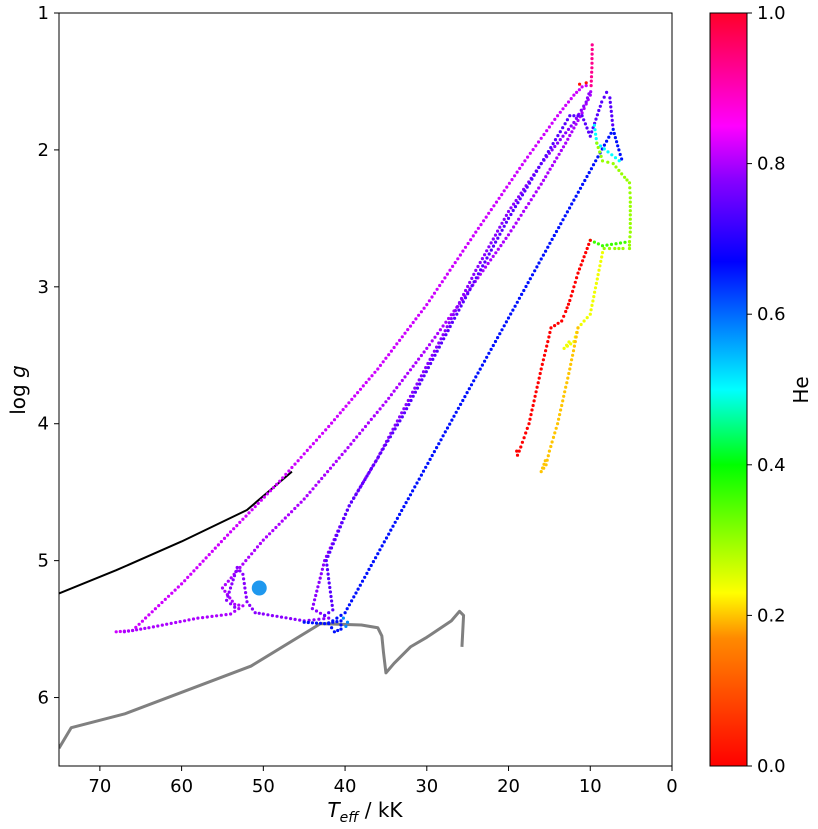  I want to click on x-tick-label: 0, so click(671, 786).